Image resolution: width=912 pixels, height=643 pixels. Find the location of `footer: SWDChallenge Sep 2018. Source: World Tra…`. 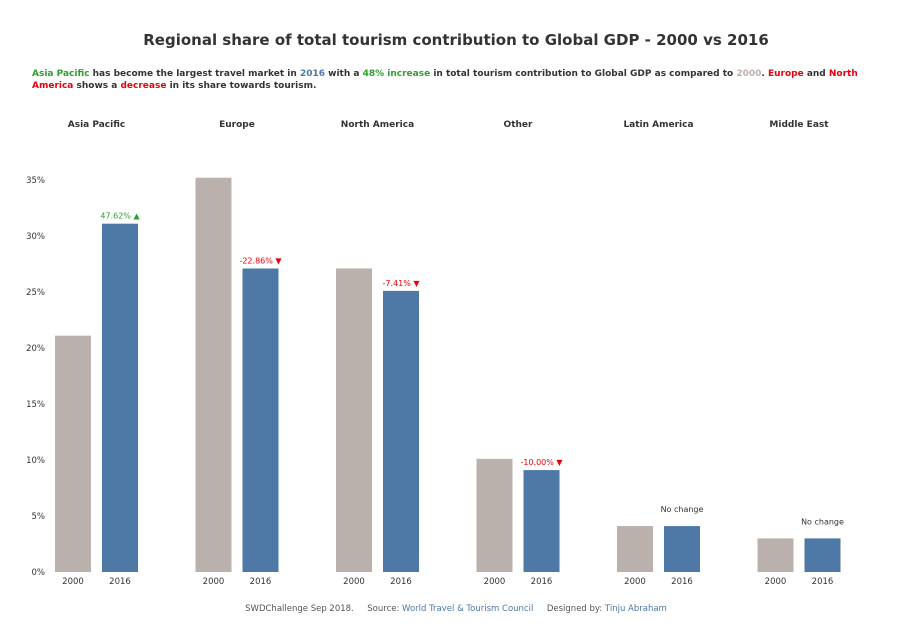

footer: SWDChallenge Sep 2018. Source: World Tra… is located at coordinates (456, 609).